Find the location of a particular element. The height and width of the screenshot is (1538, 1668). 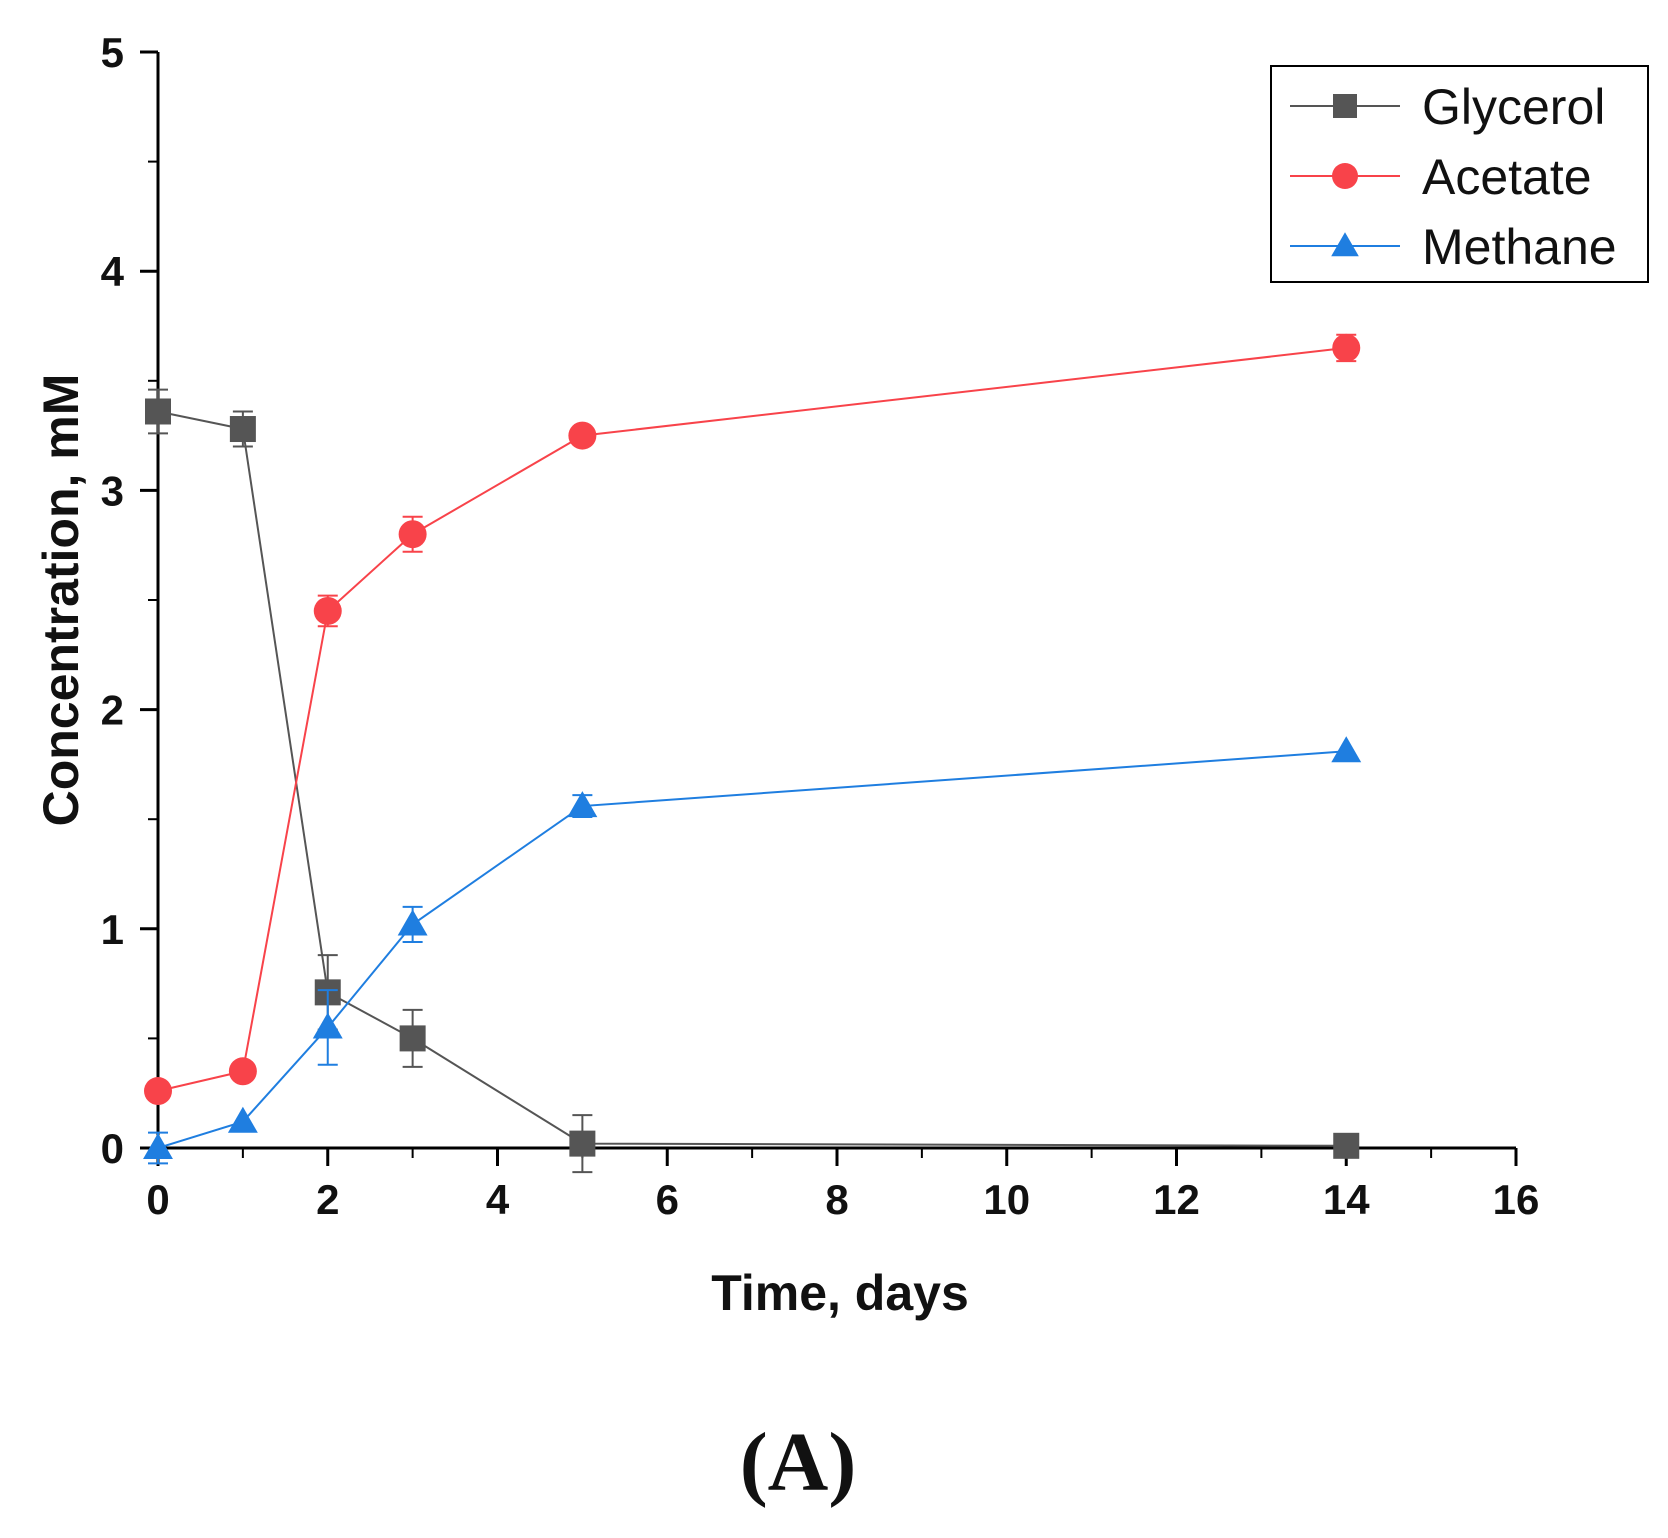

y-axis-title: Concentration, mM is located at coordinates (61, 600).